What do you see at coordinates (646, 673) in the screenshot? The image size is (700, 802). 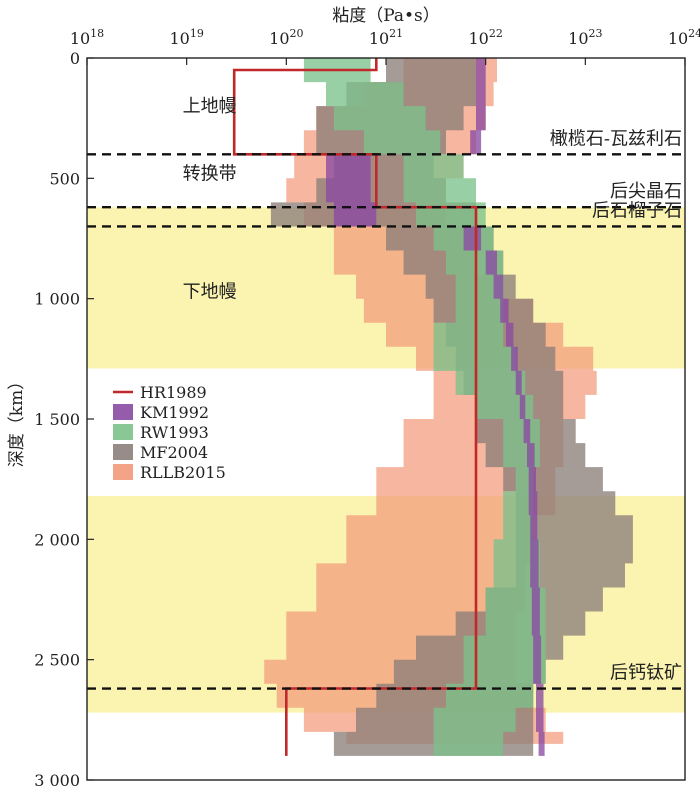 I see `boundary-label: 后钙钛矿` at bounding box center [646, 673].